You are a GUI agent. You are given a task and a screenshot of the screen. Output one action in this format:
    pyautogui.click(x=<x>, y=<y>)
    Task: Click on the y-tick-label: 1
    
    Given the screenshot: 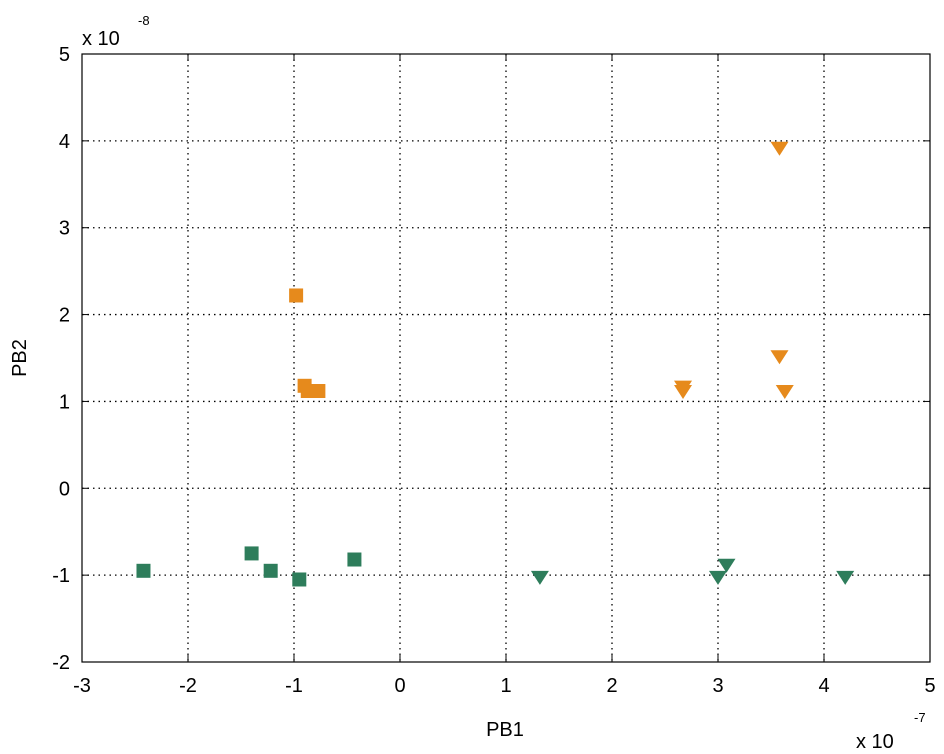 What is the action you would take?
    pyautogui.click(x=64, y=402)
    